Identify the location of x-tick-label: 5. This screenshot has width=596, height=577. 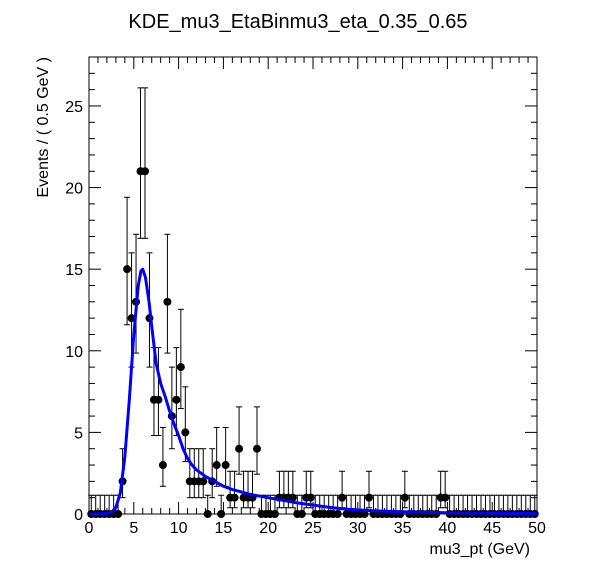
(133, 528).